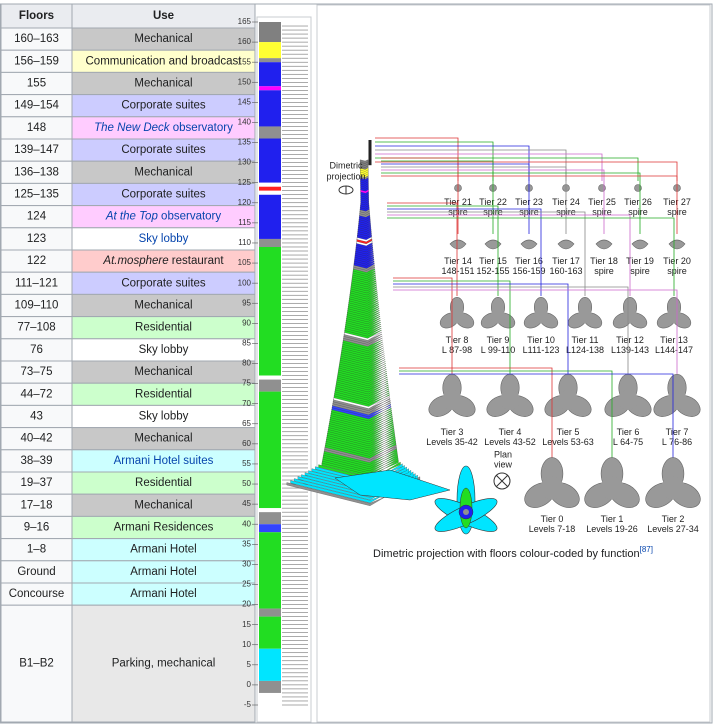 The height and width of the screenshot is (727, 713). I want to click on floor-label: 76, so click(36, 350).